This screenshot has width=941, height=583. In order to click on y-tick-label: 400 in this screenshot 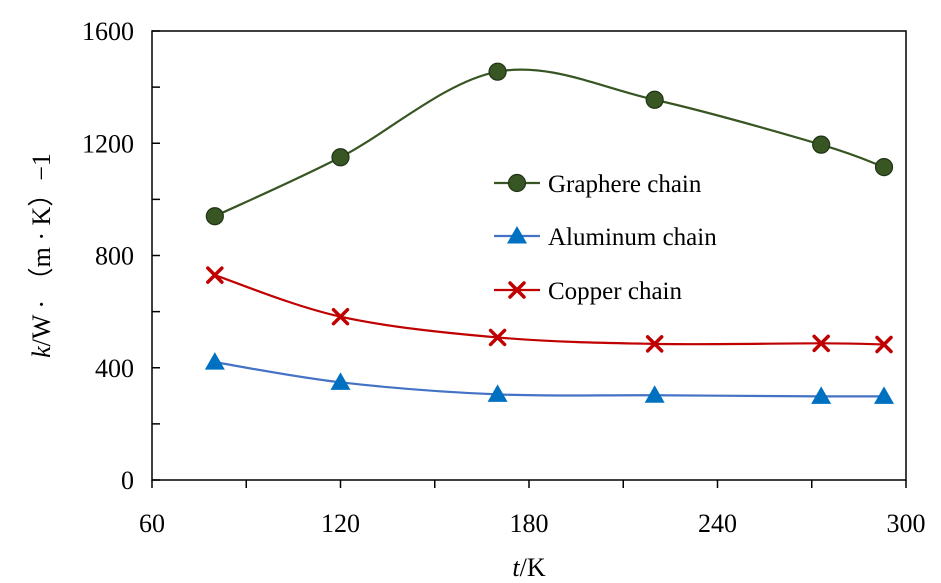, I will do `click(114, 368)`.